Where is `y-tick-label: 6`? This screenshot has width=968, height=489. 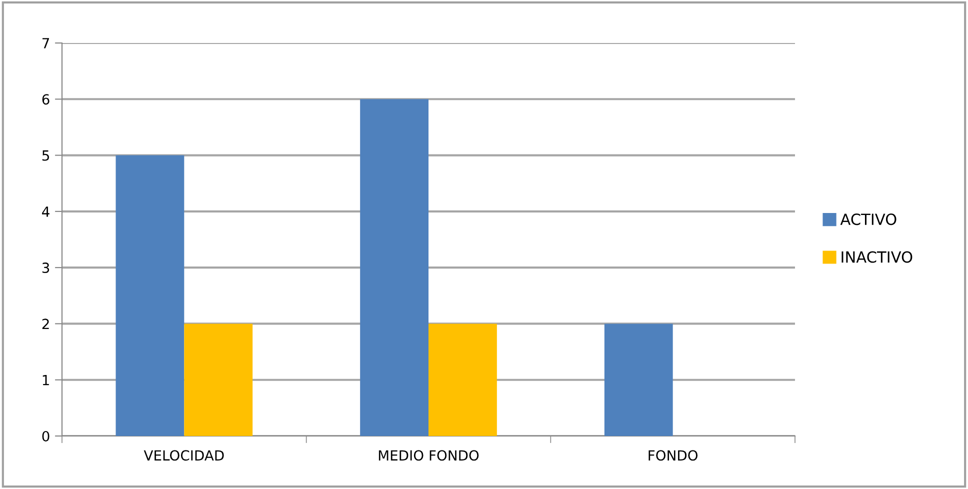 y-tick-label: 6 is located at coordinates (46, 99).